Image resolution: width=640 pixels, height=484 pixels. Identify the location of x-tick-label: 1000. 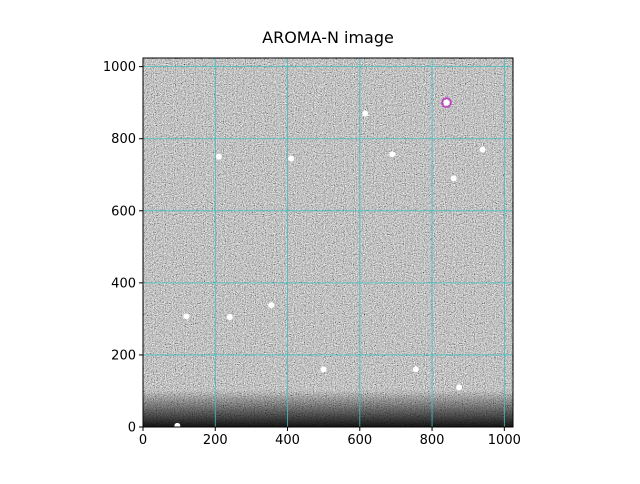
(504, 440).